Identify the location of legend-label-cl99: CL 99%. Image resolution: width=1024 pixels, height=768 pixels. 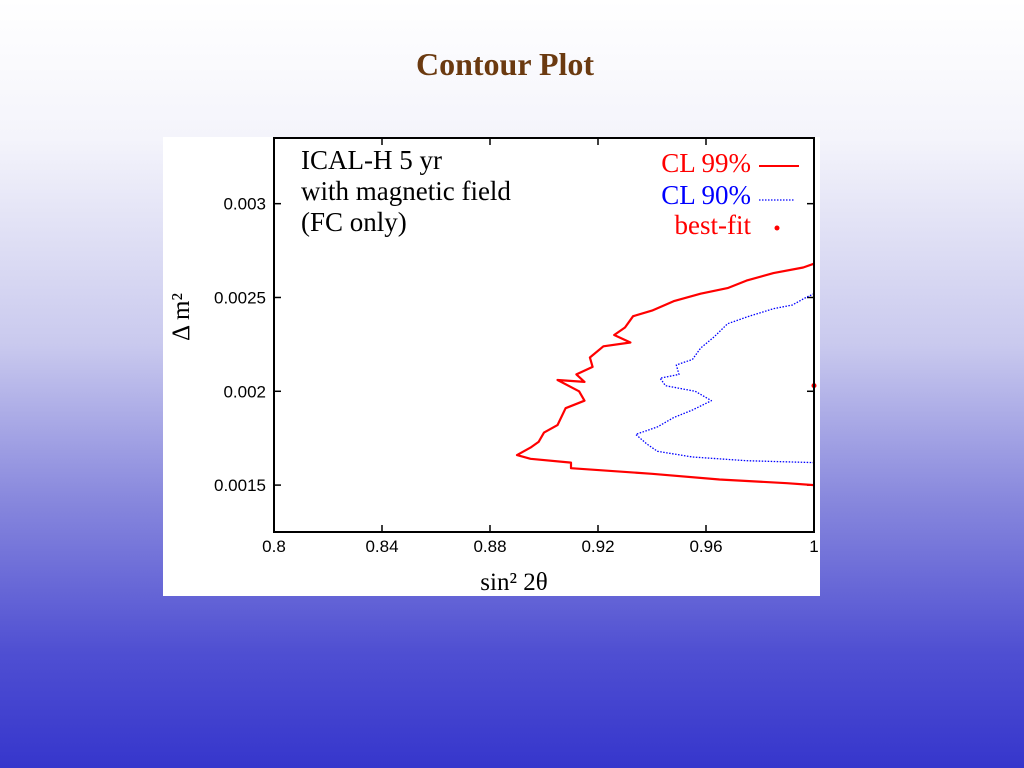
(706, 163).